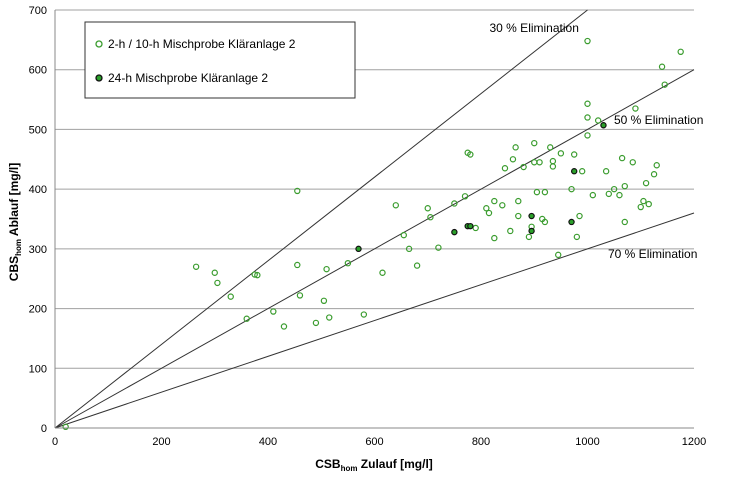  I want to click on legend-label-0: 2-h / 10-h Mischprobe Kläranlage 2, so click(202, 44).